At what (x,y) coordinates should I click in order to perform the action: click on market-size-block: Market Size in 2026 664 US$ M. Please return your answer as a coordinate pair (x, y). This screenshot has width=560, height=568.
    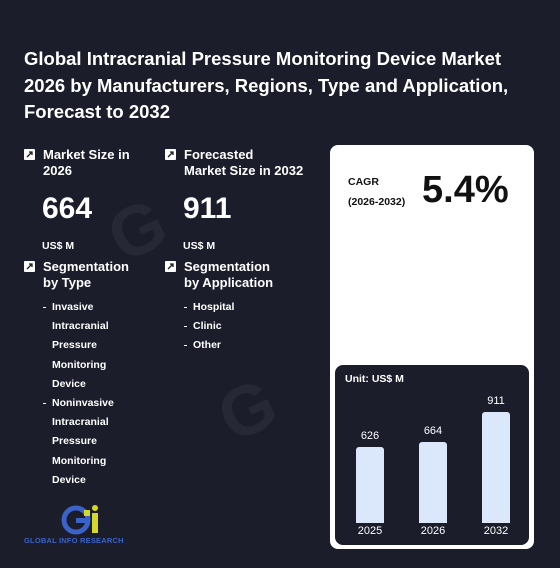
    Looking at the image, I should click on (89, 199).